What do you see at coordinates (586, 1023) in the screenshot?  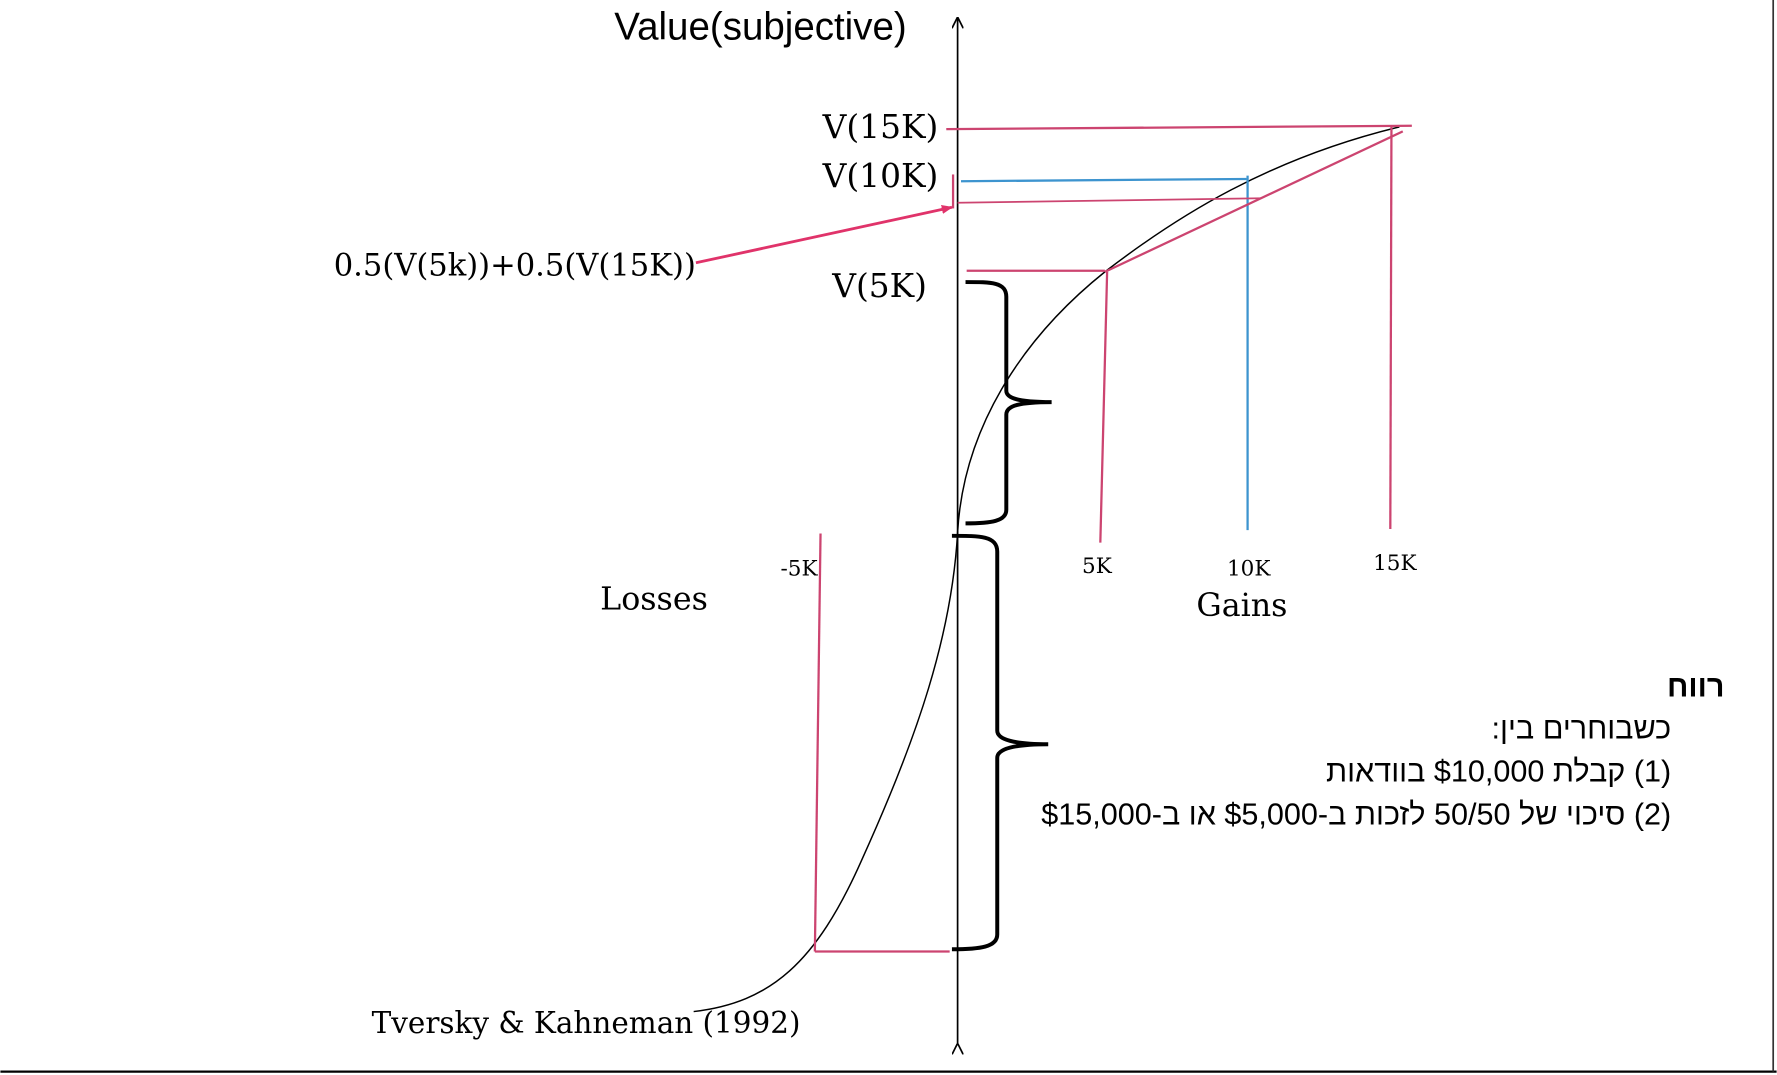 I see `citation: Tversky & Kahneman (1992)` at bounding box center [586, 1023].